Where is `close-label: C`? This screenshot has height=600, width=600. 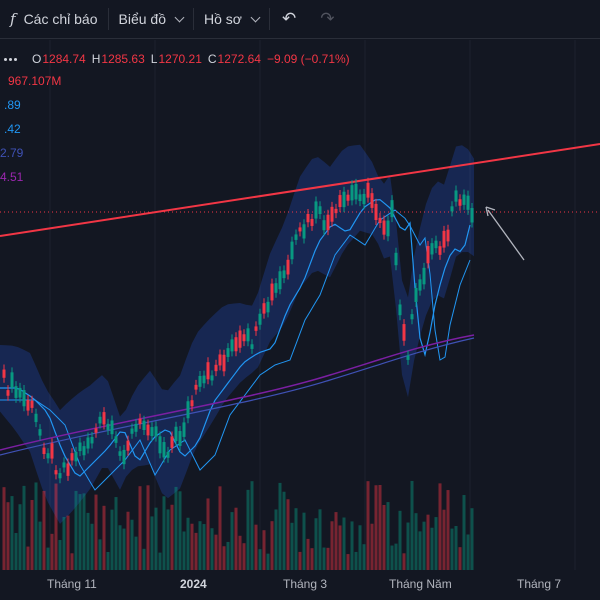
close-label: C is located at coordinates (212, 59).